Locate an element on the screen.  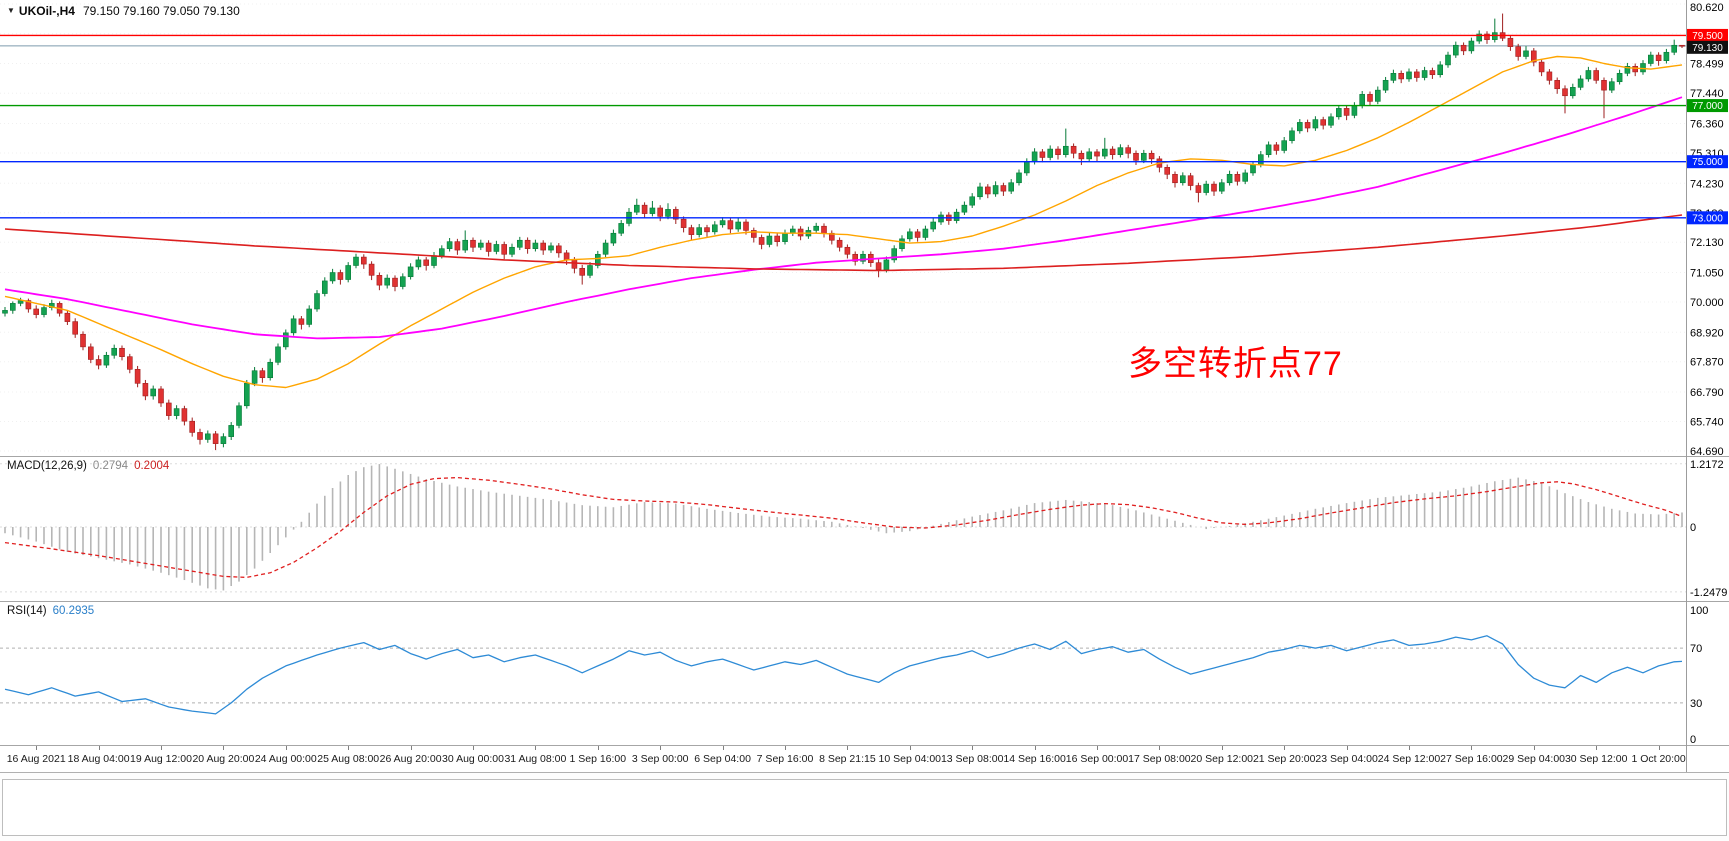
time-axis-label: 21 Sep 20:00 is located at coordinates (1284, 759).